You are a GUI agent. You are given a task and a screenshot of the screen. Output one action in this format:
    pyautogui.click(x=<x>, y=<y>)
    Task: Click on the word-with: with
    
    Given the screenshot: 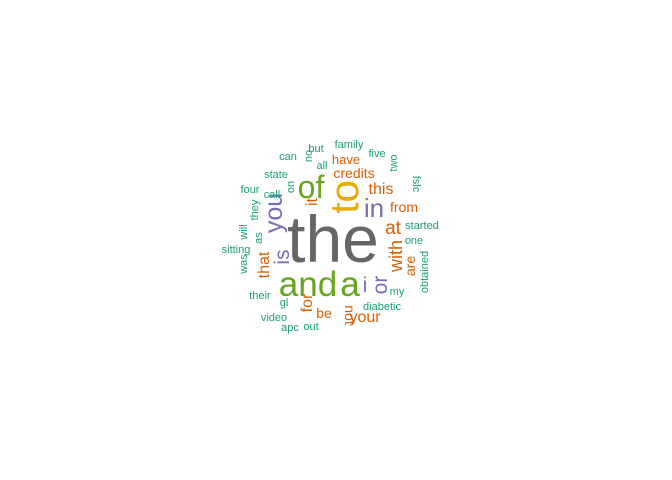 What is the action you would take?
    pyautogui.click(x=396, y=256)
    